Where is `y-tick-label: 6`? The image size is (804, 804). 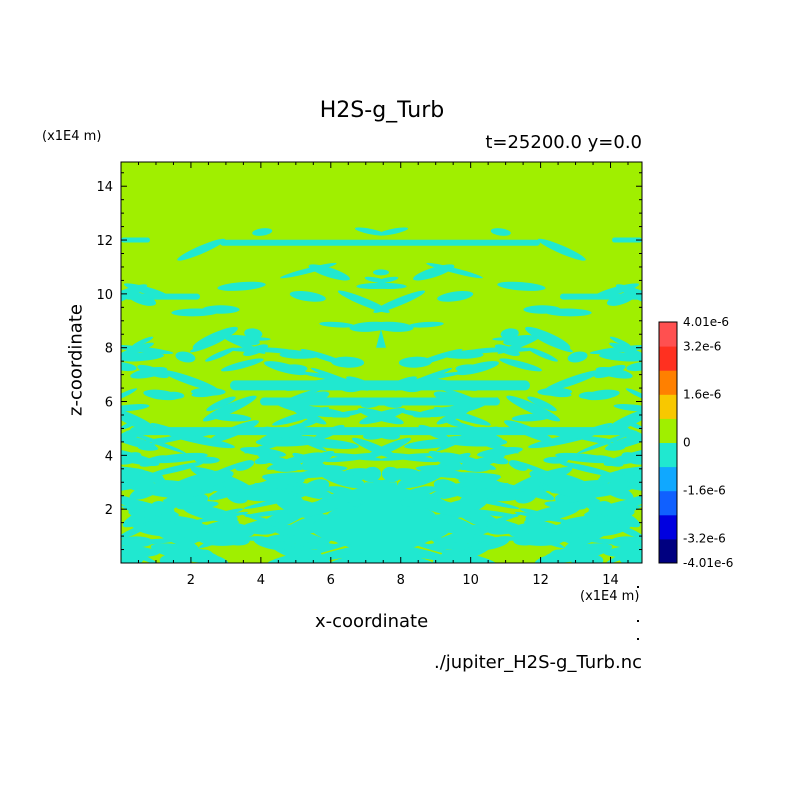 y-tick-label: 6 is located at coordinates (109, 403).